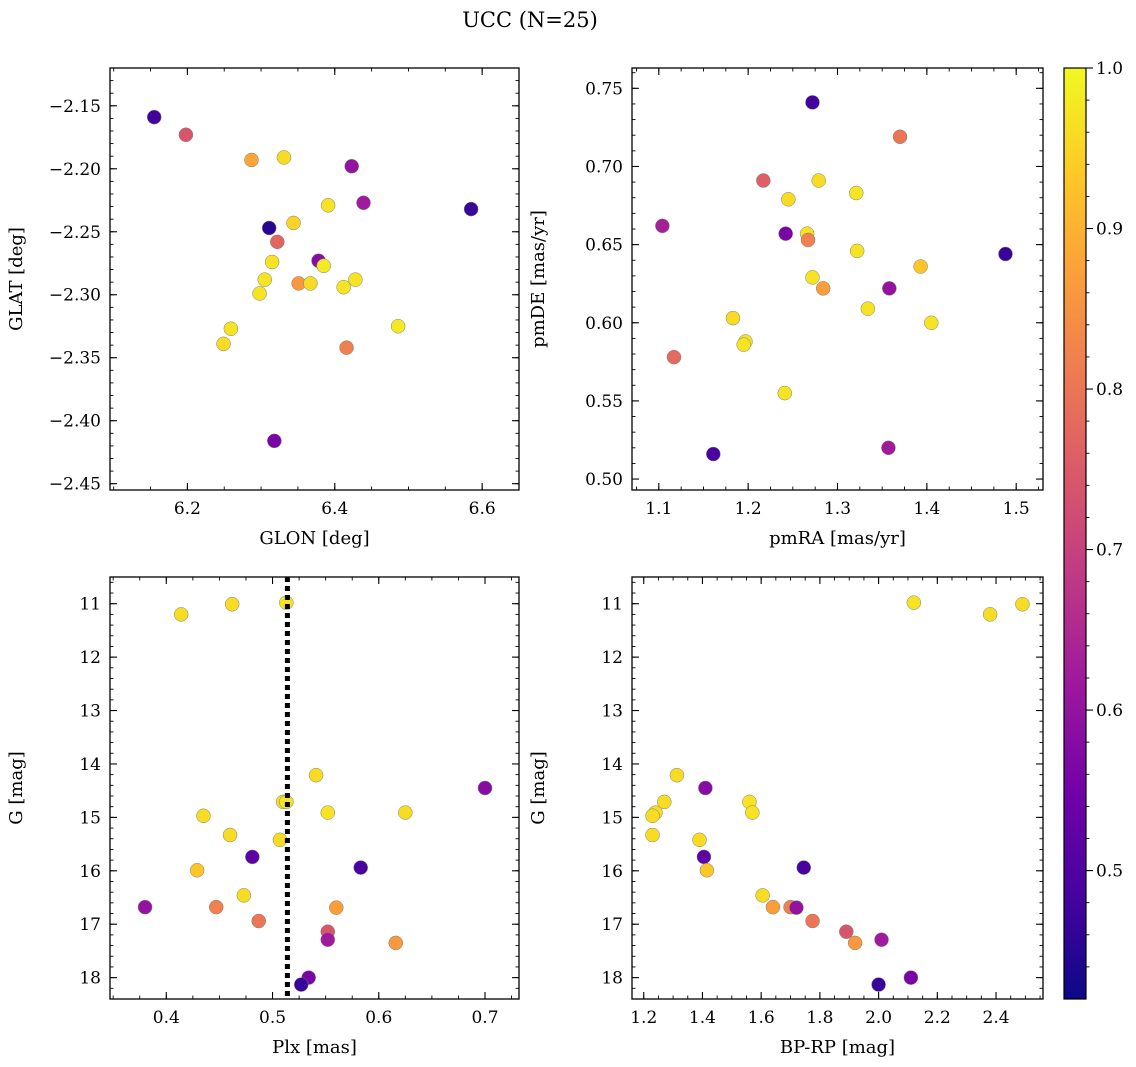 This screenshot has width=1136, height=1067. Describe the element at coordinates (1093, 529) in the screenshot. I see `colorbar: 0.5 0.6 0.7 0.8 0.9 1.0` at that location.